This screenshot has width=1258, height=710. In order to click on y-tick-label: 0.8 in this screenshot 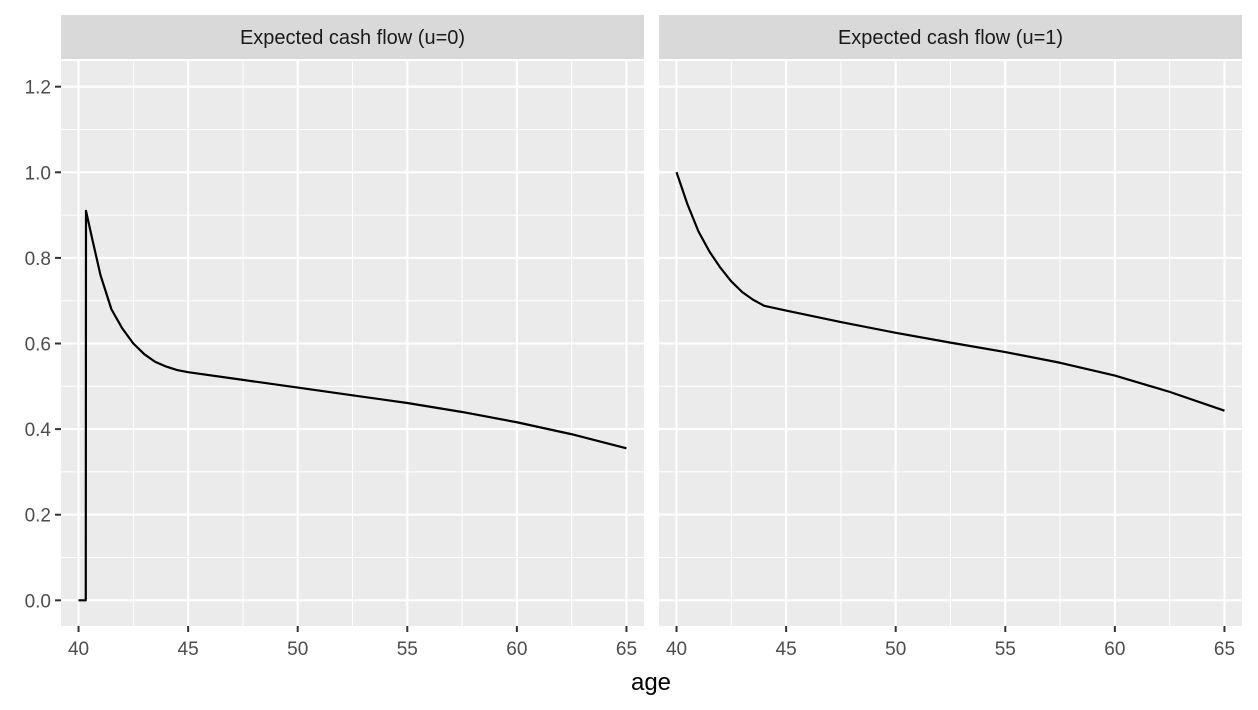, I will do `click(38, 259)`.